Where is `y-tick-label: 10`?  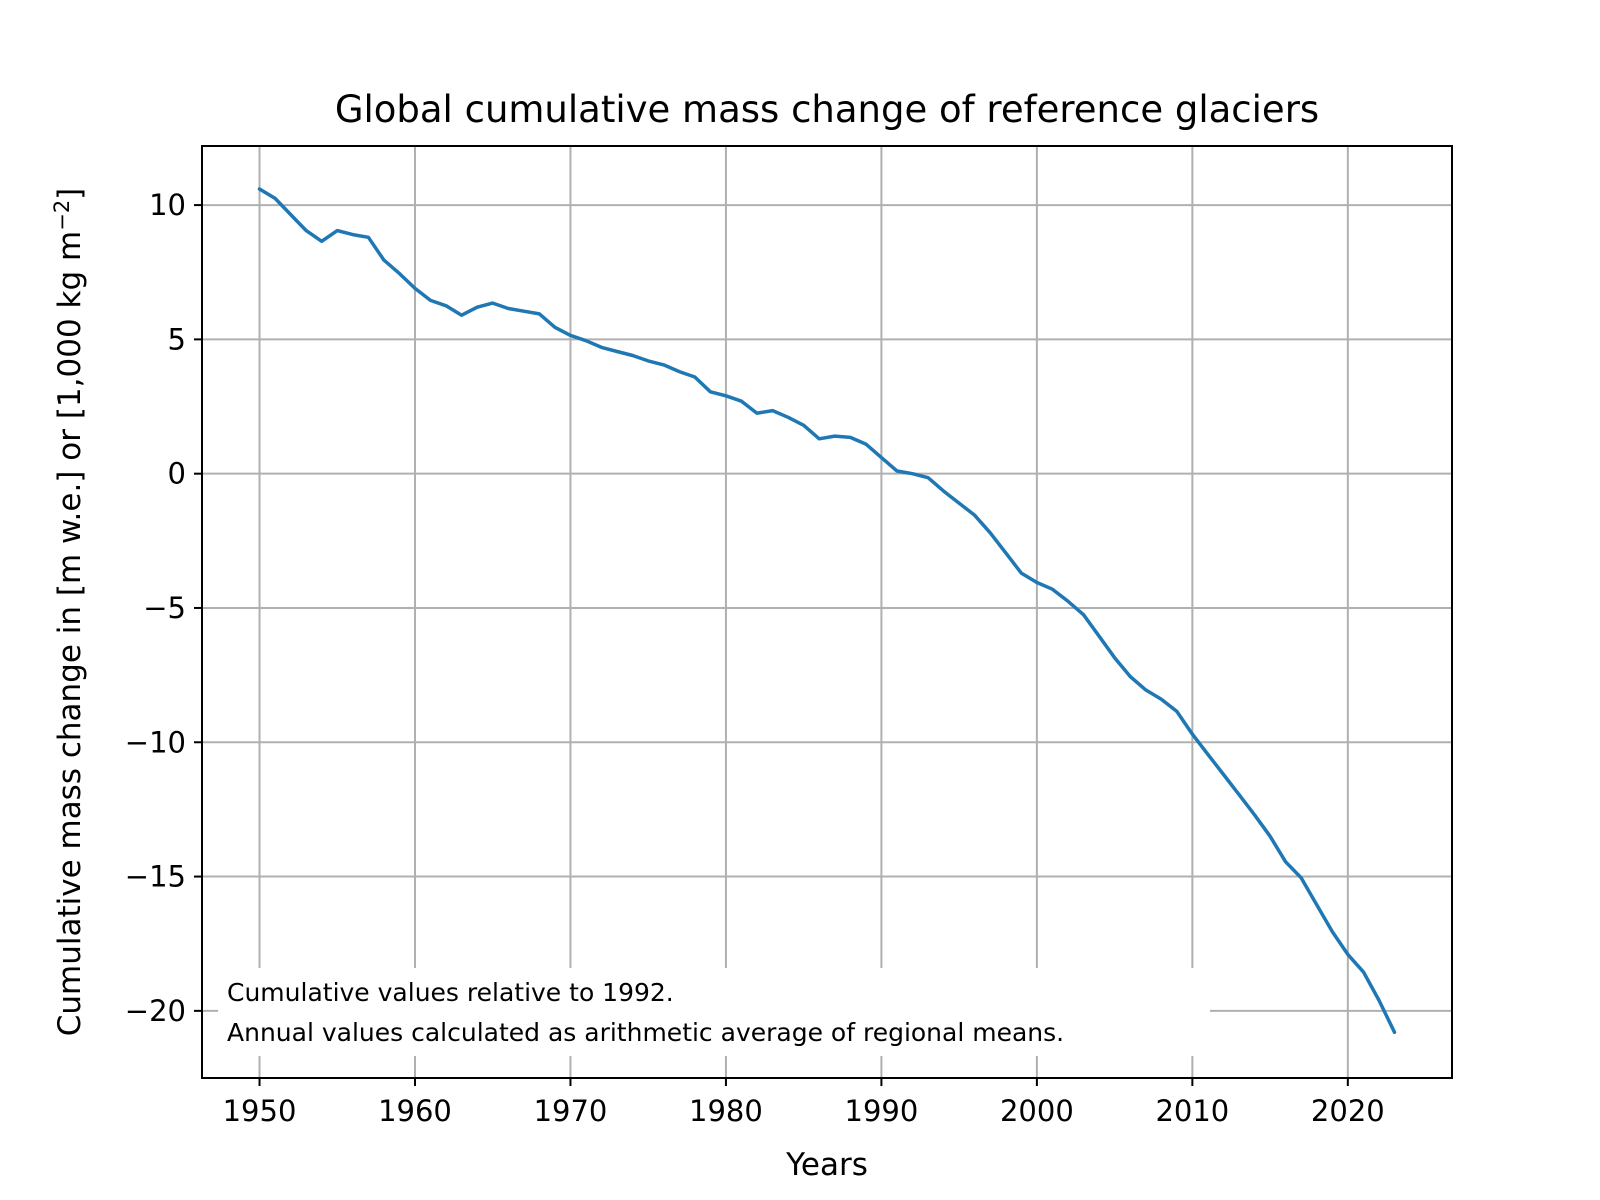
y-tick-label: 10 is located at coordinates (167, 205).